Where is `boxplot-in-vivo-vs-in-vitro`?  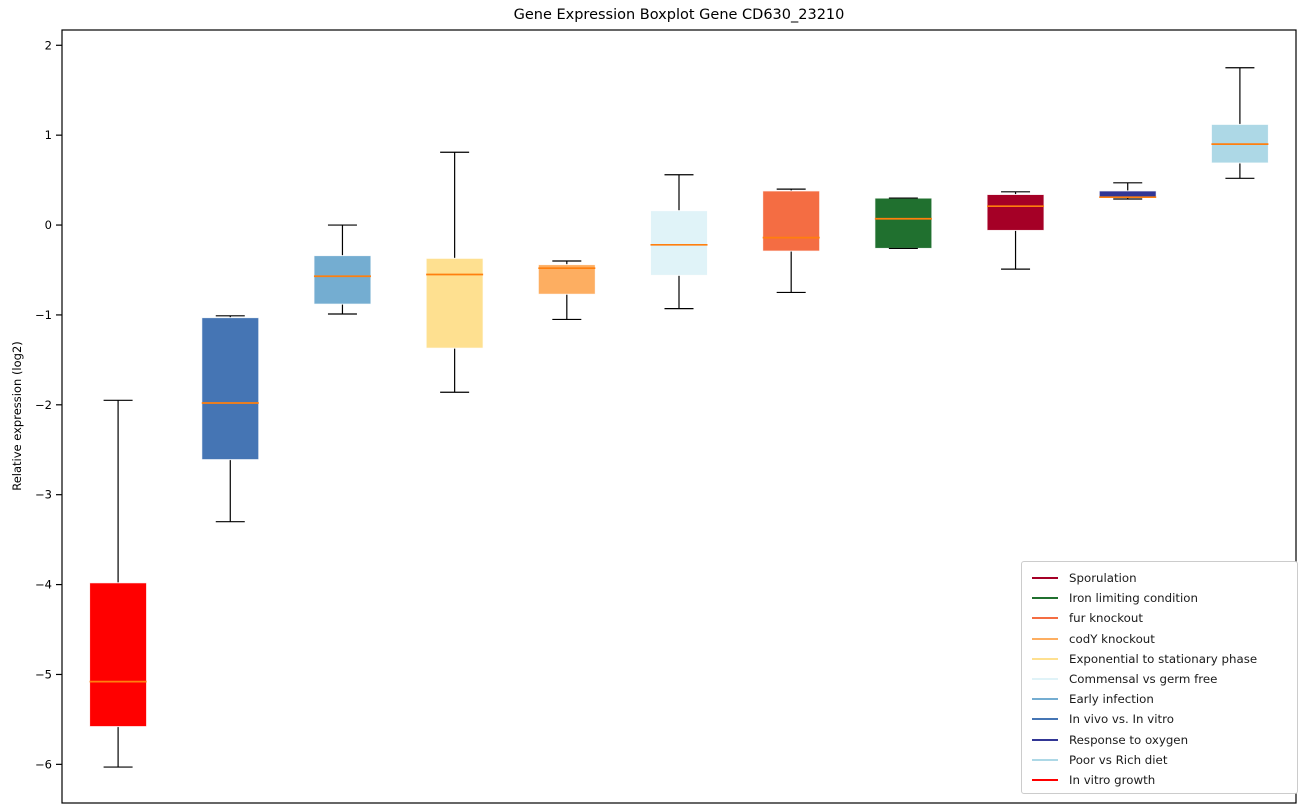
boxplot-in-vivo-vs-in-vitro is located at coordinates (230, 419).